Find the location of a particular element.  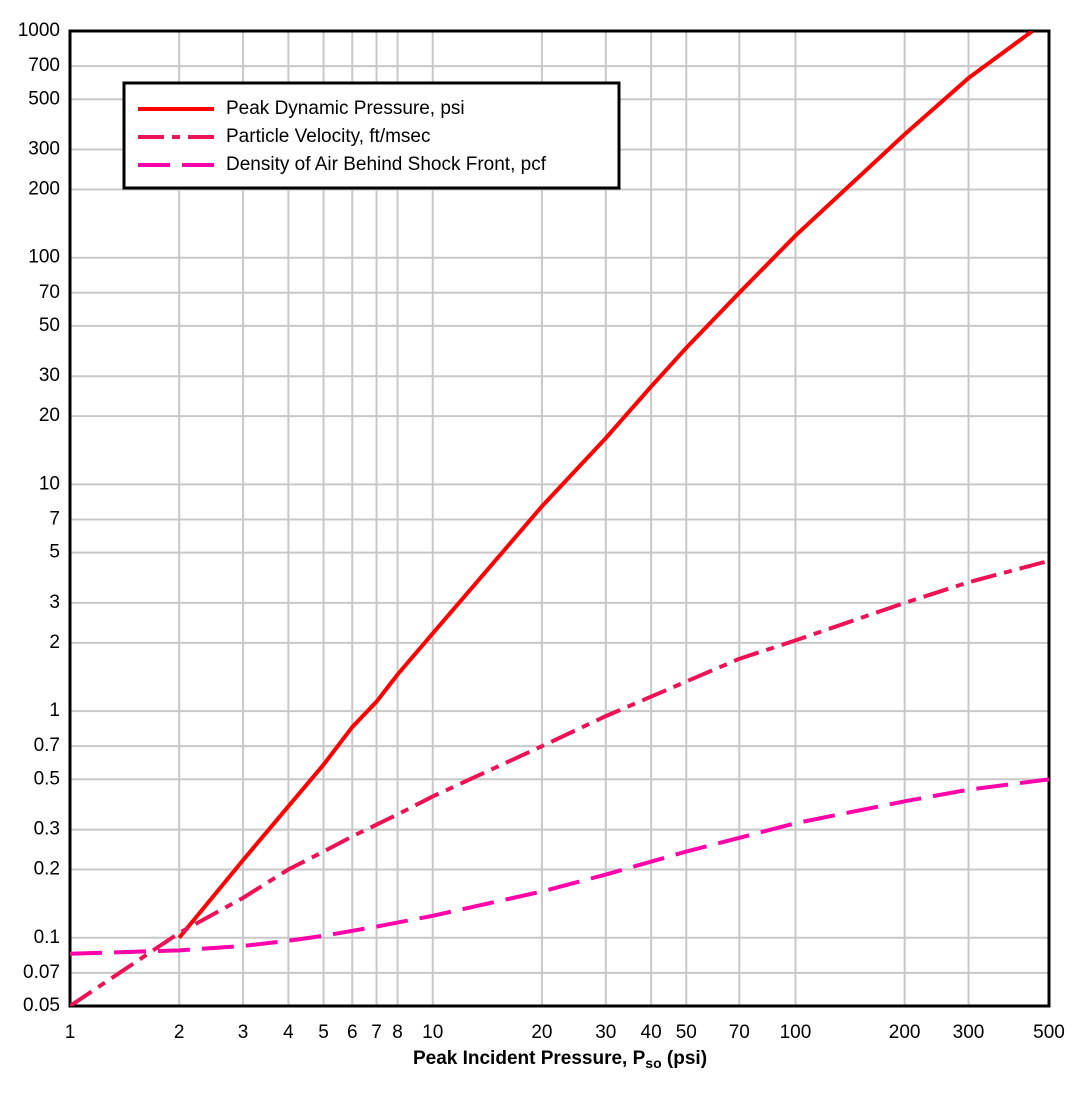

y-tick-label: 0.7 is located at coordinates (47, 745).